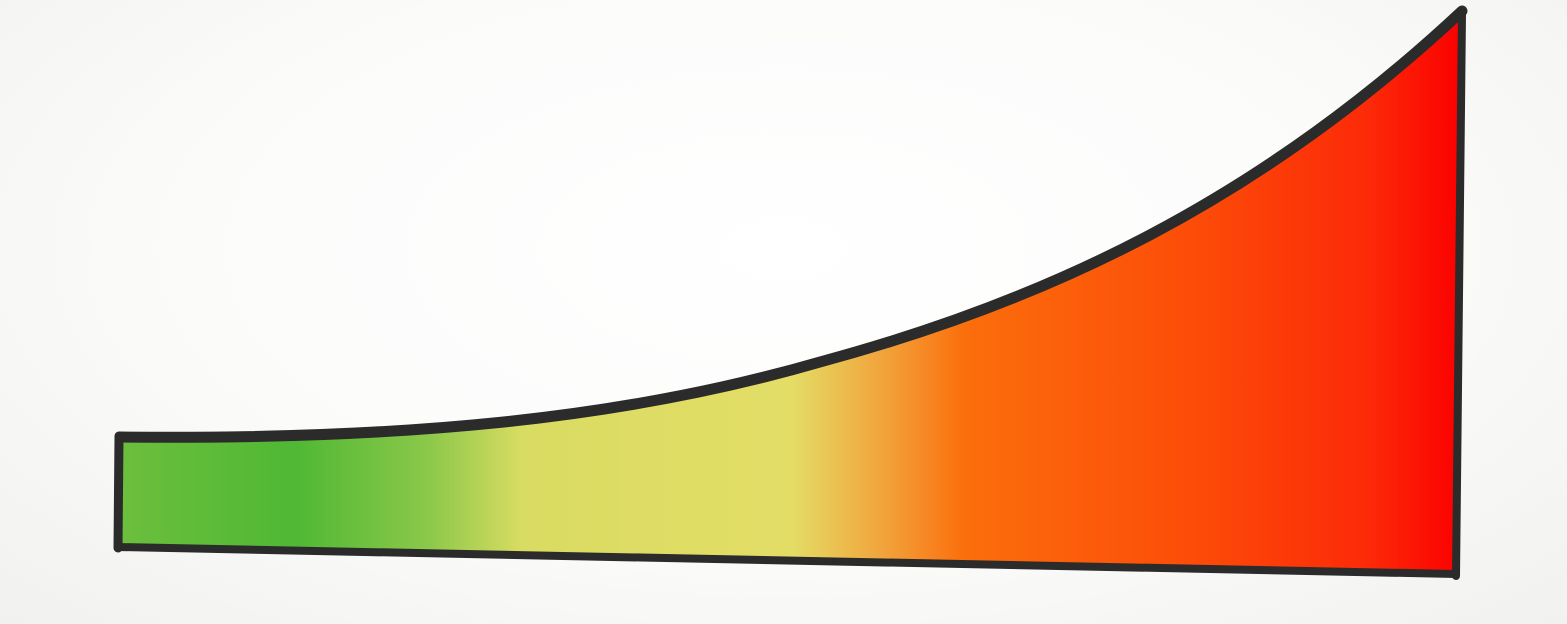 The width and height of the screenshot is (1567, 624). Describe the element at coordinates (787, 560) in the screenshot. I see `wedge-bottom-edge` at that location.